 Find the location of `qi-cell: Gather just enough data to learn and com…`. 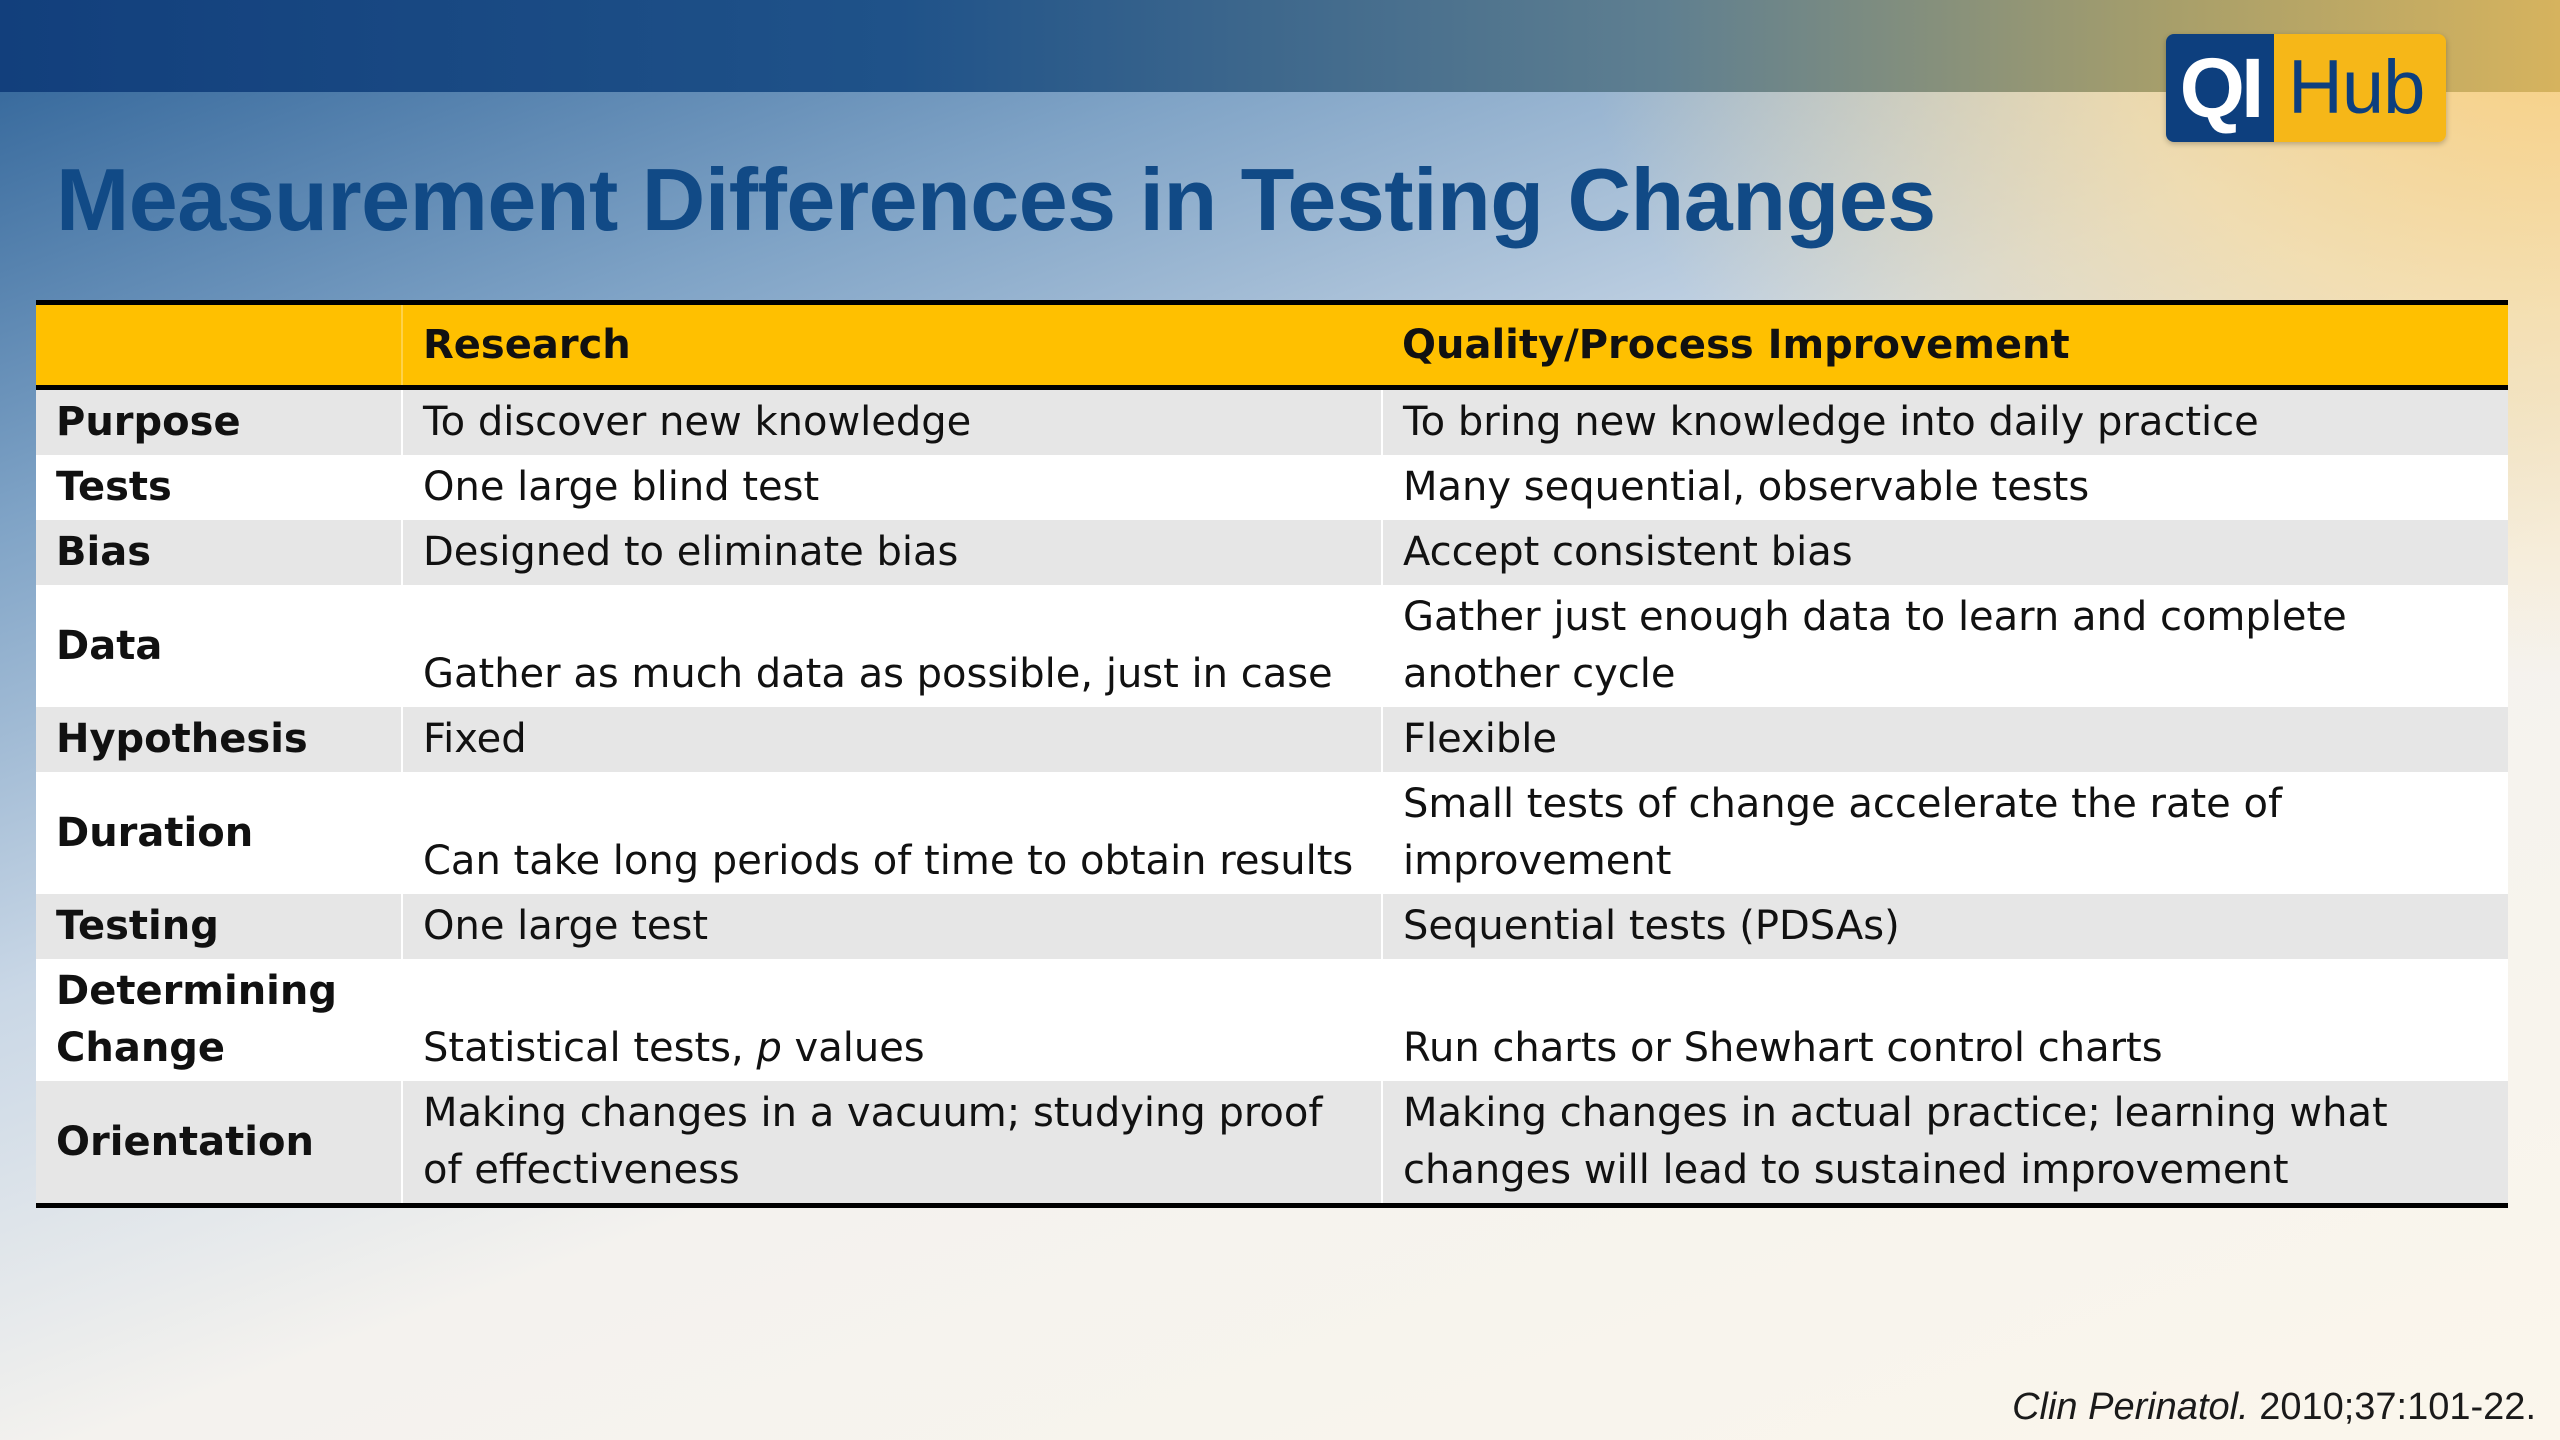

qi-cell: Gather just enough data to learn and com… is located at coordinates (1945, 646).